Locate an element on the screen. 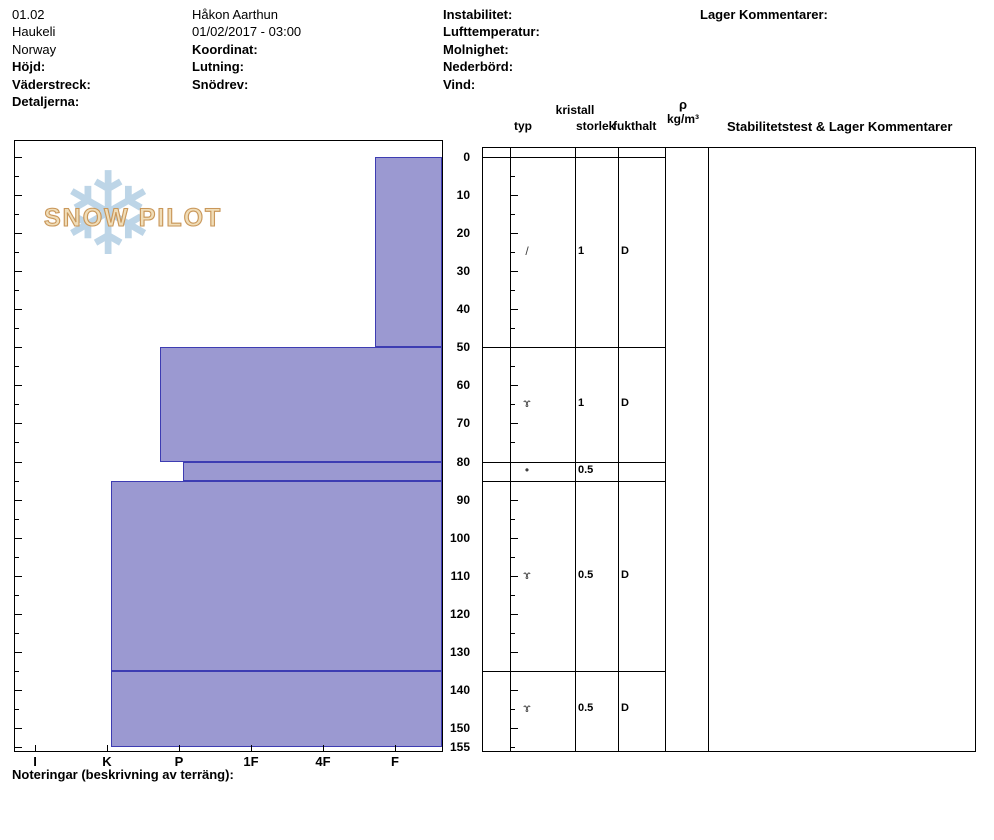 Image resolution: width=994 pixels, height=840 pixels. snowflake-logo-icon: ❄ is located at coordinates (108, 215).